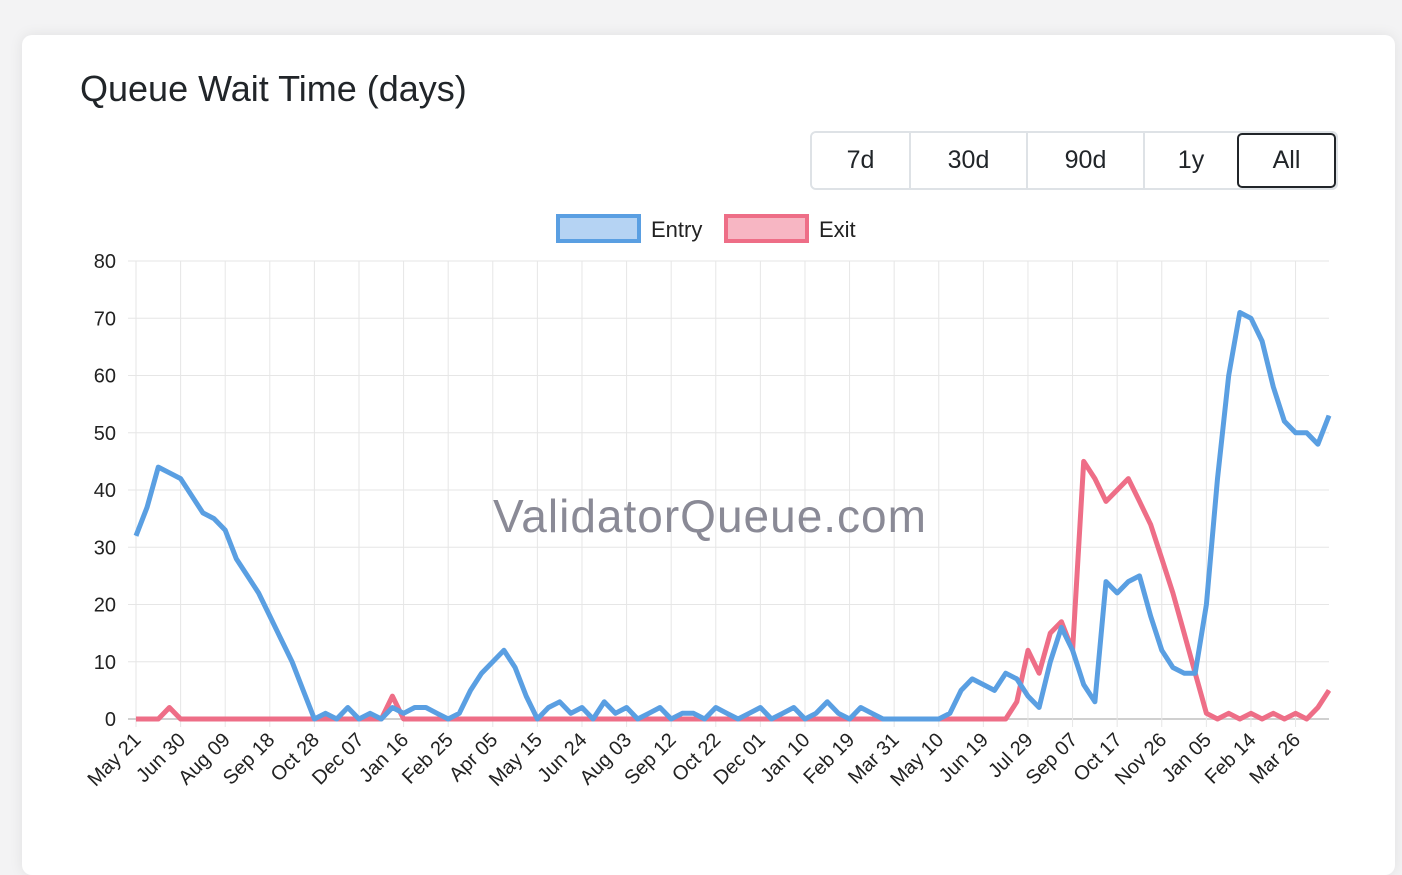 This screenshot has height=875, width=1402. I want to click on range-90d-button: 90d, so click(1084, 160).